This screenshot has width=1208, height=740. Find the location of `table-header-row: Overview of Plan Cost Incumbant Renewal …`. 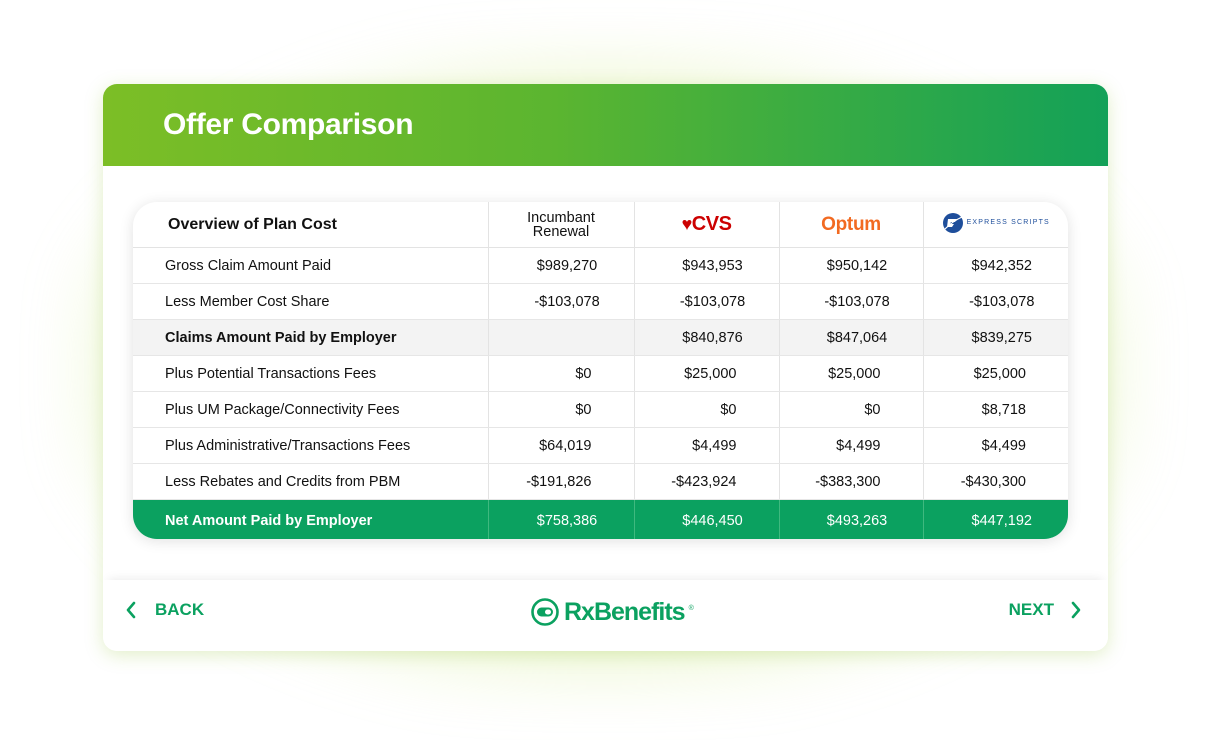

table-header-row: Overview of Plan Cost Incumbant Renewal … is located at coordinates (600, 225).